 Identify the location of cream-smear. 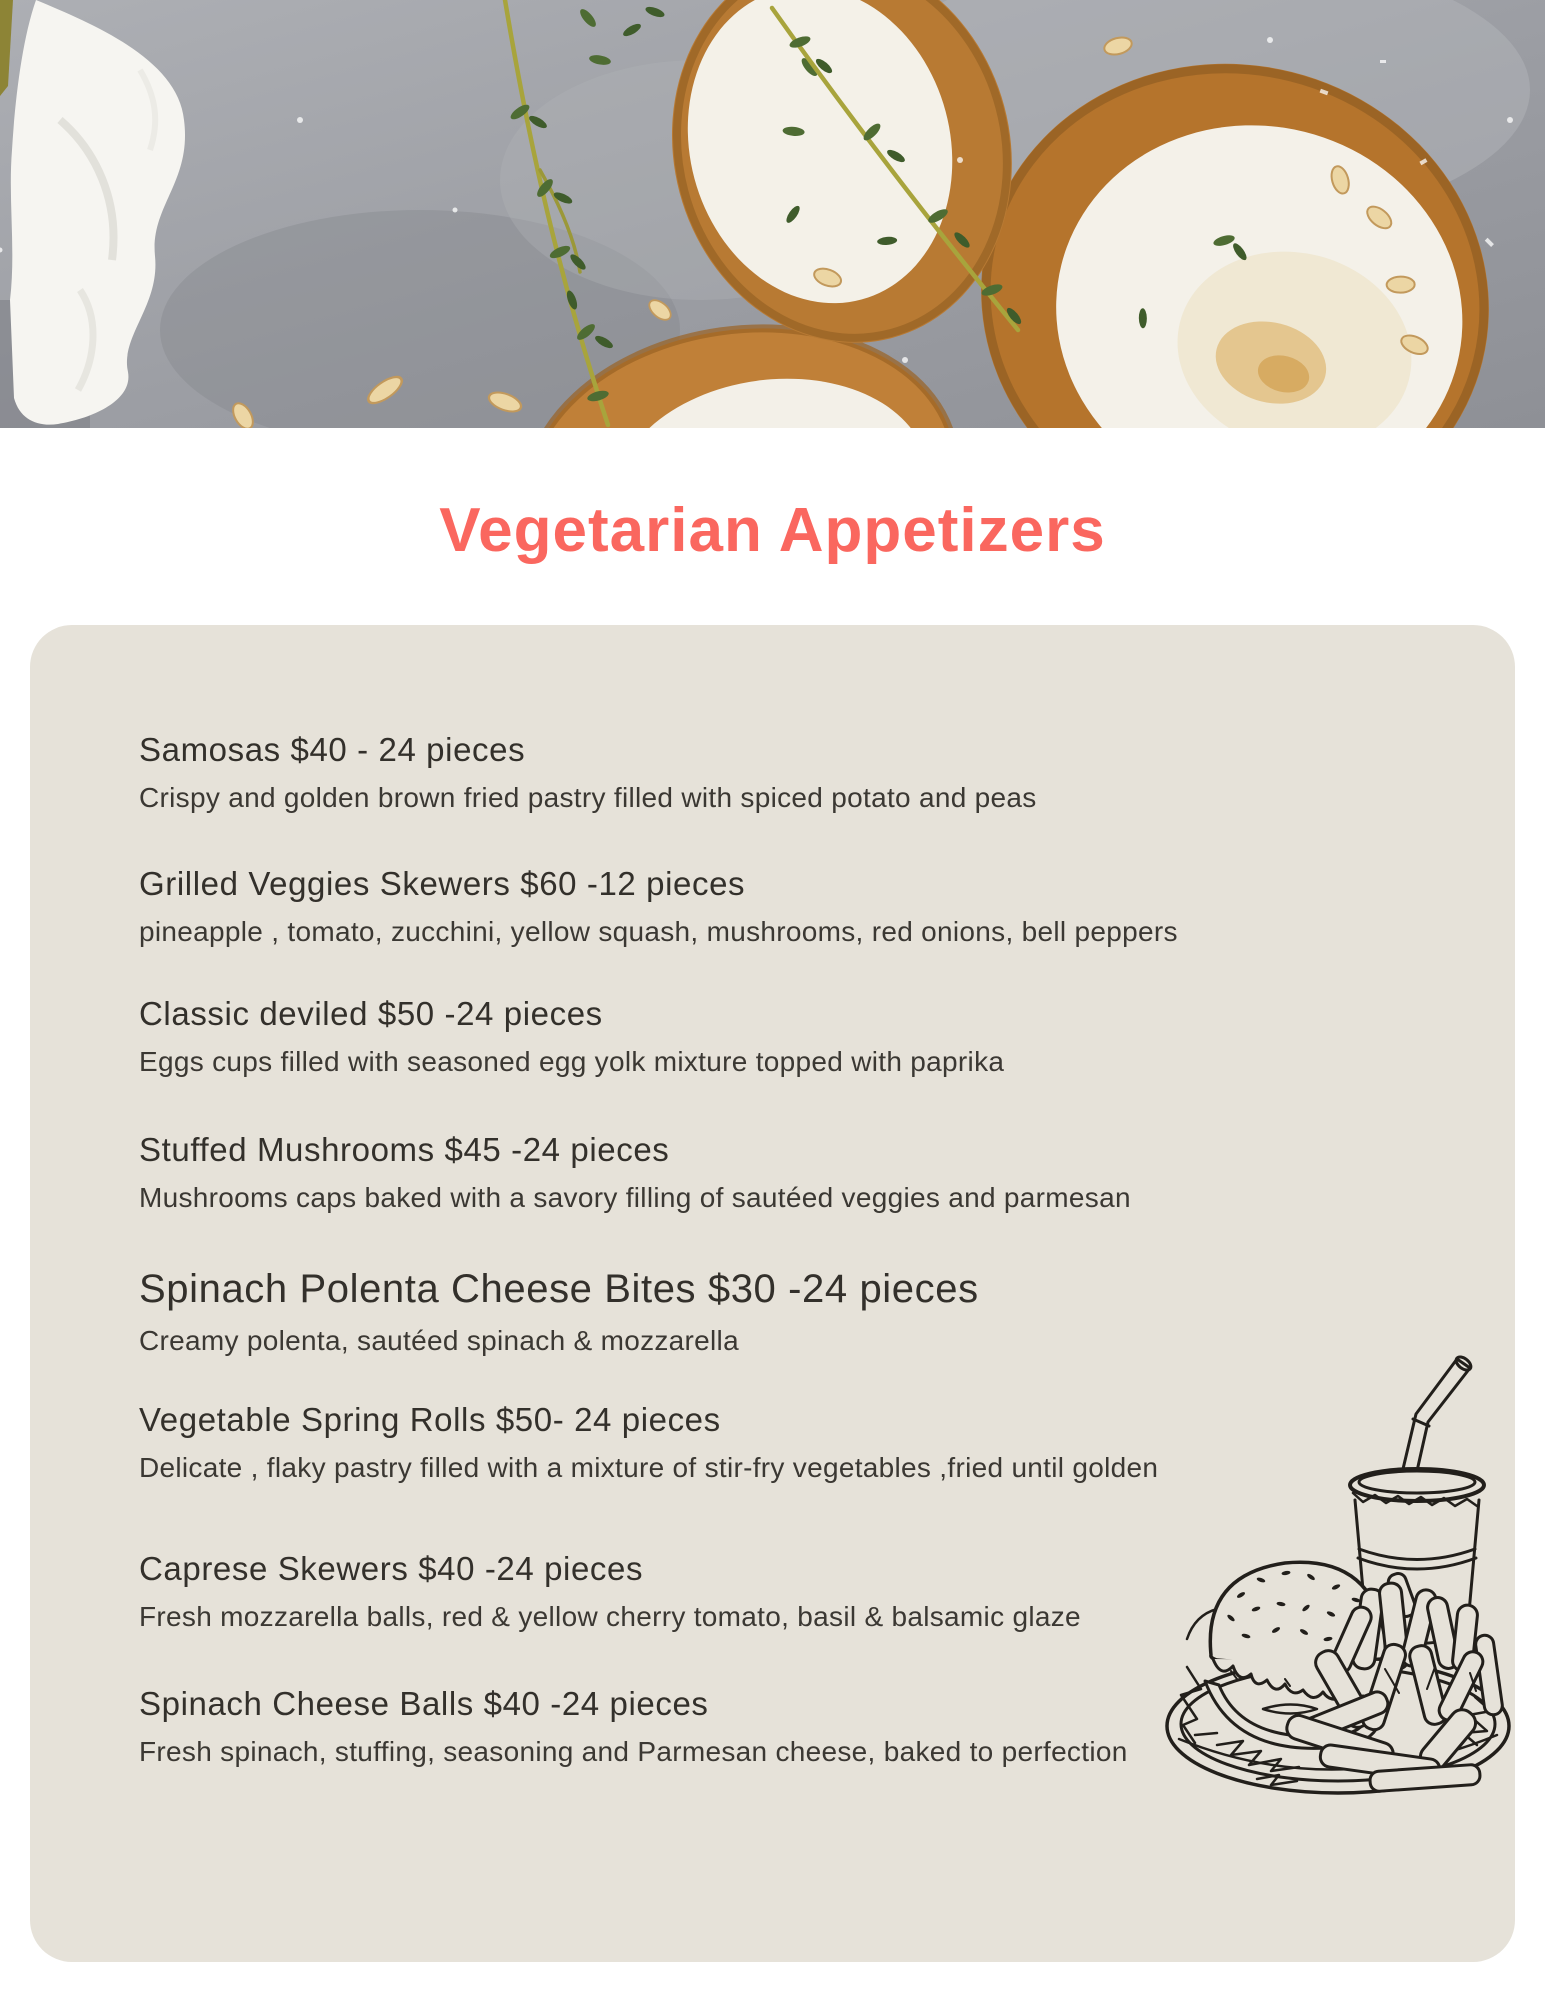
(98, 212).